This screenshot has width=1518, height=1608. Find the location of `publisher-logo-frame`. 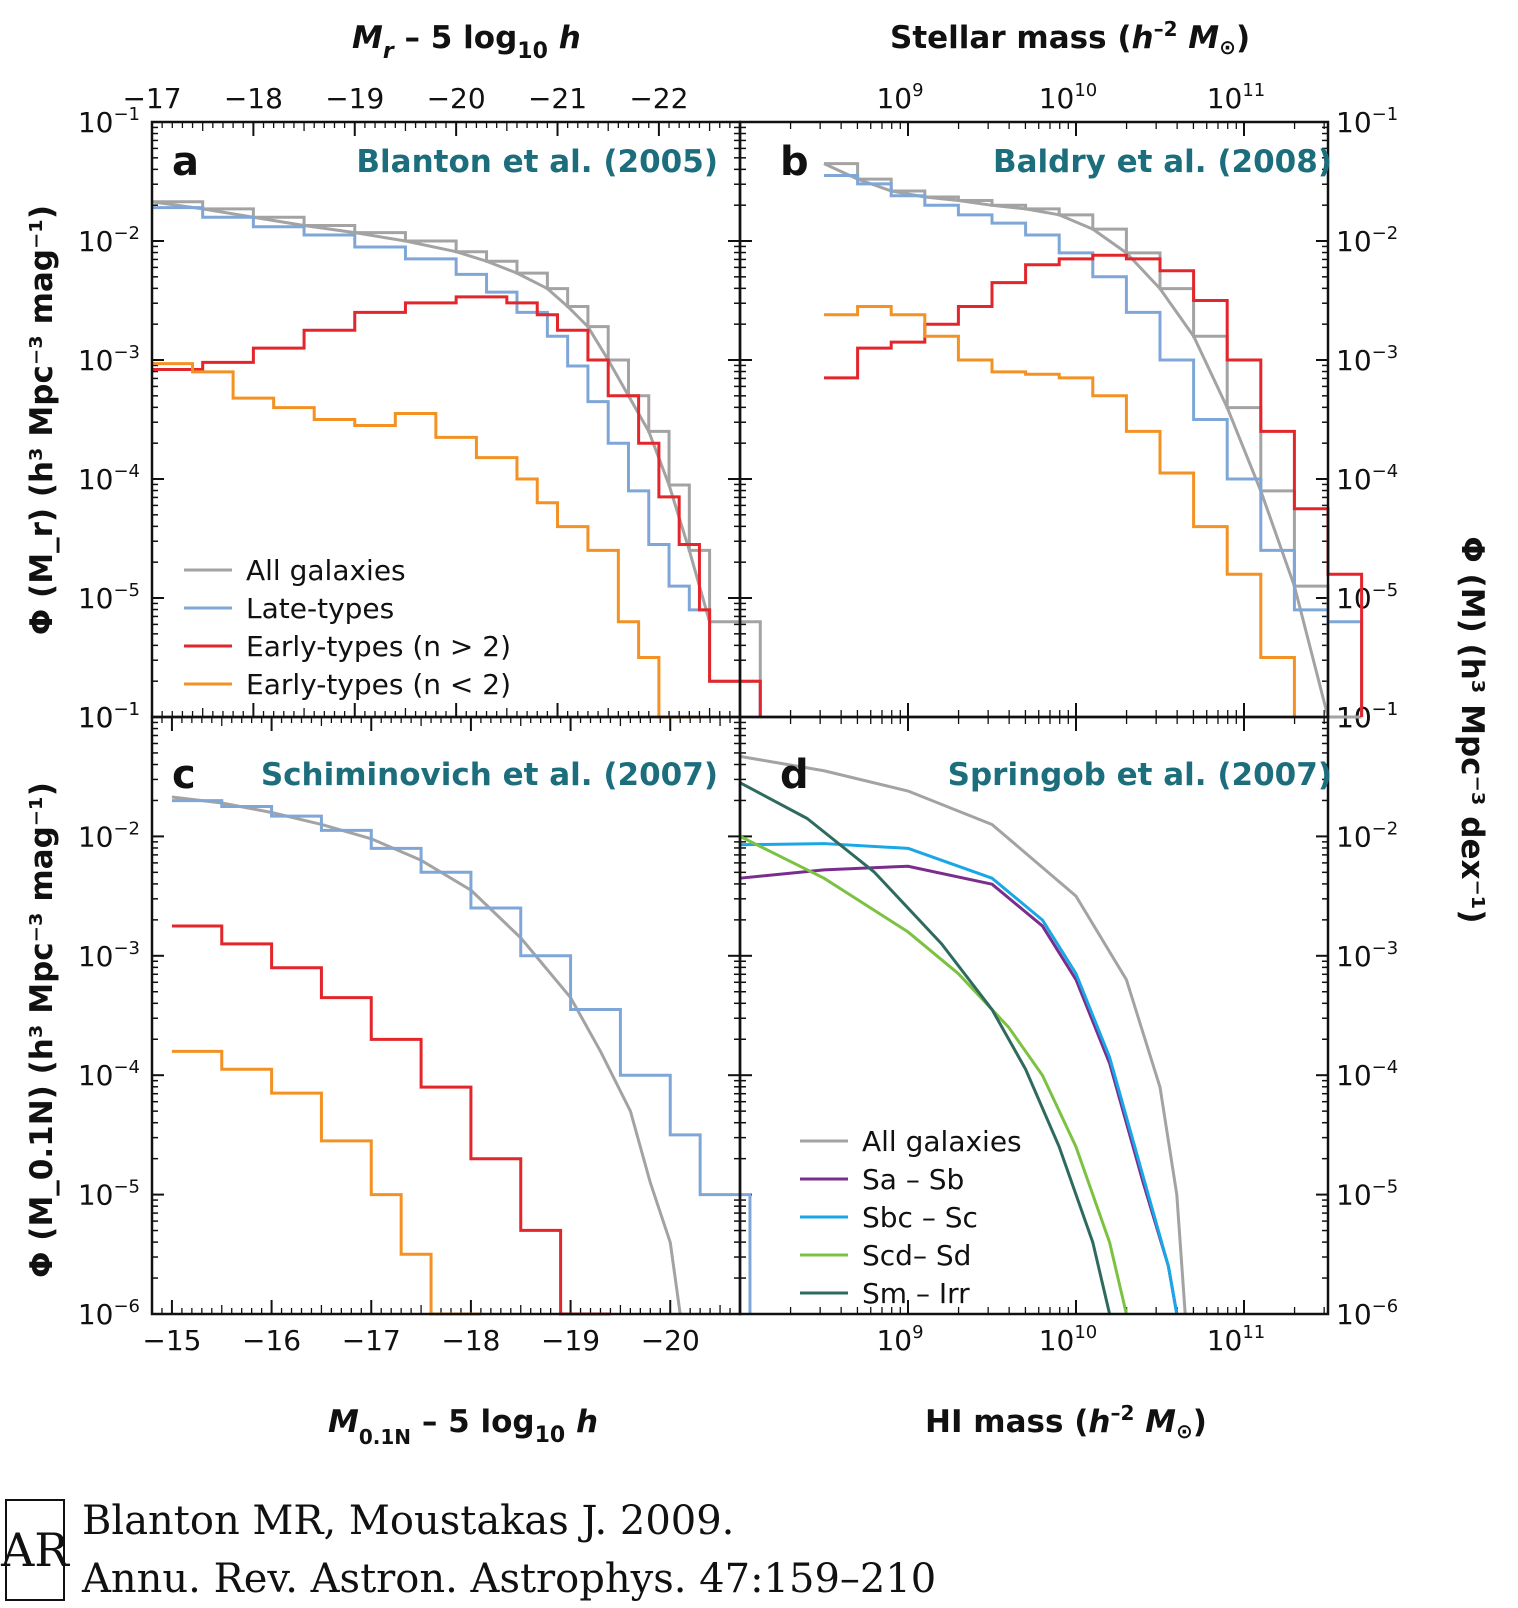

publisher-logo-frame is located at coordinates (35, 1550).